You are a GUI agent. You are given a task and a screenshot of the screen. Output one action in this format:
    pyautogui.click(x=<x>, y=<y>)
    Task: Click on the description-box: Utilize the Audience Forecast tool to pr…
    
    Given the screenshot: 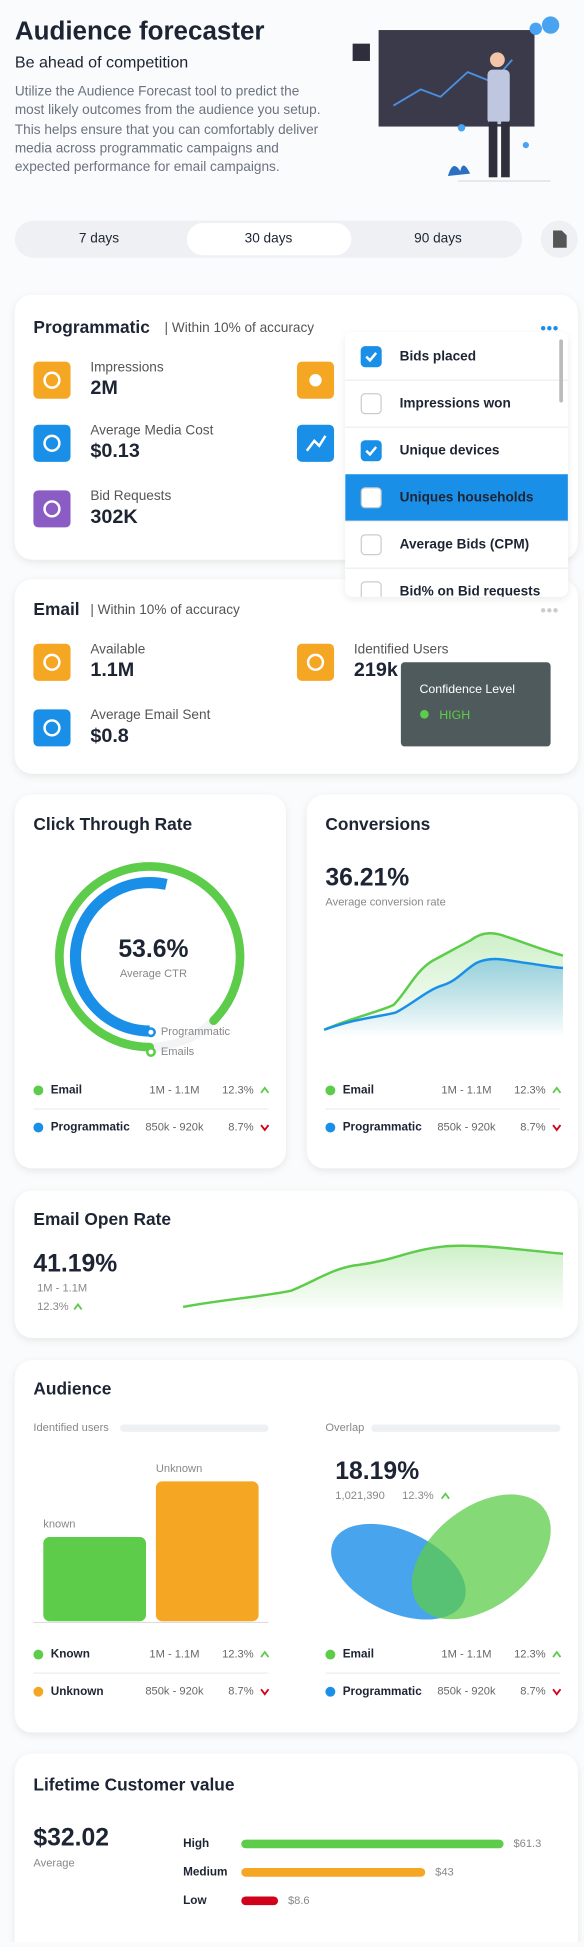 What is the action you would take?
    pyautogui.click(x=167, y=130)
    